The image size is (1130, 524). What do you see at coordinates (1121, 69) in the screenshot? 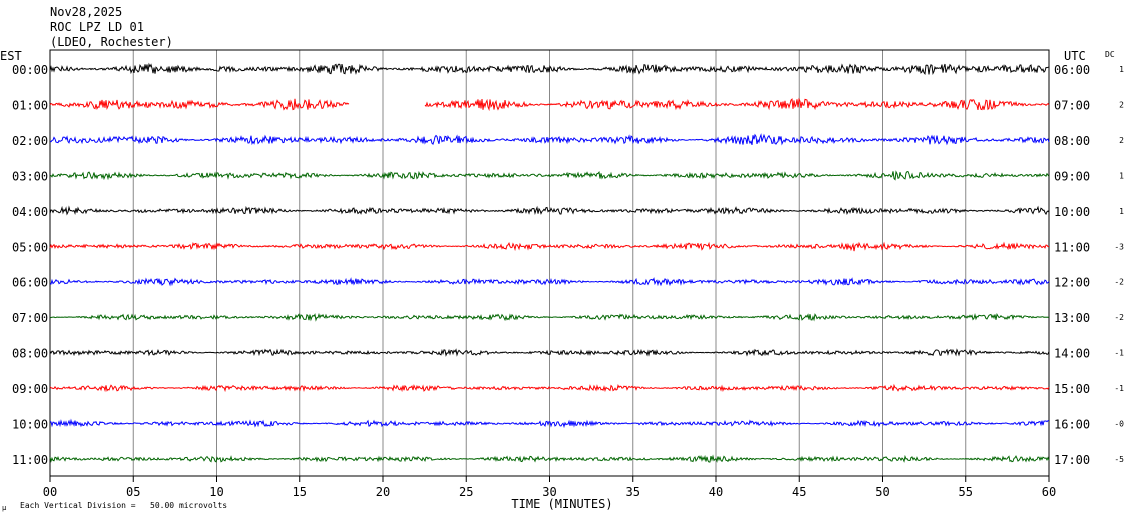
I see `dc-value-row-0000: 1` at bounding box center [1121, 69].